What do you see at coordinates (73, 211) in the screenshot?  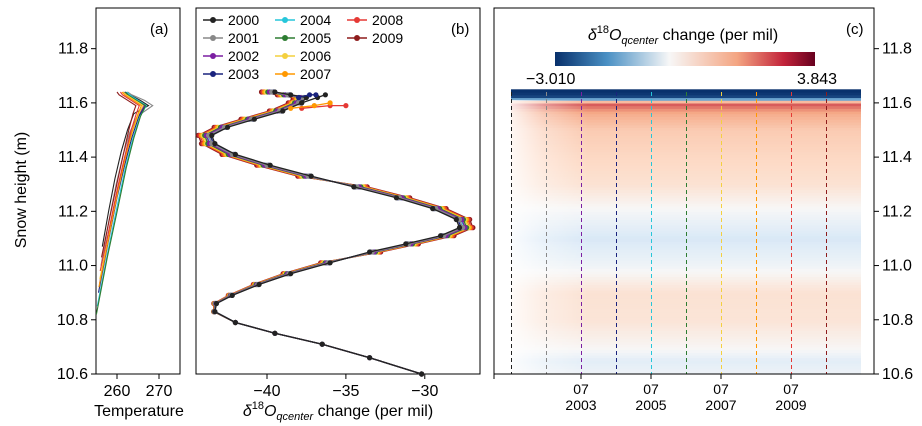 I see `panel-a-ytick-label: 11.2` at bounding box center [73, 211].